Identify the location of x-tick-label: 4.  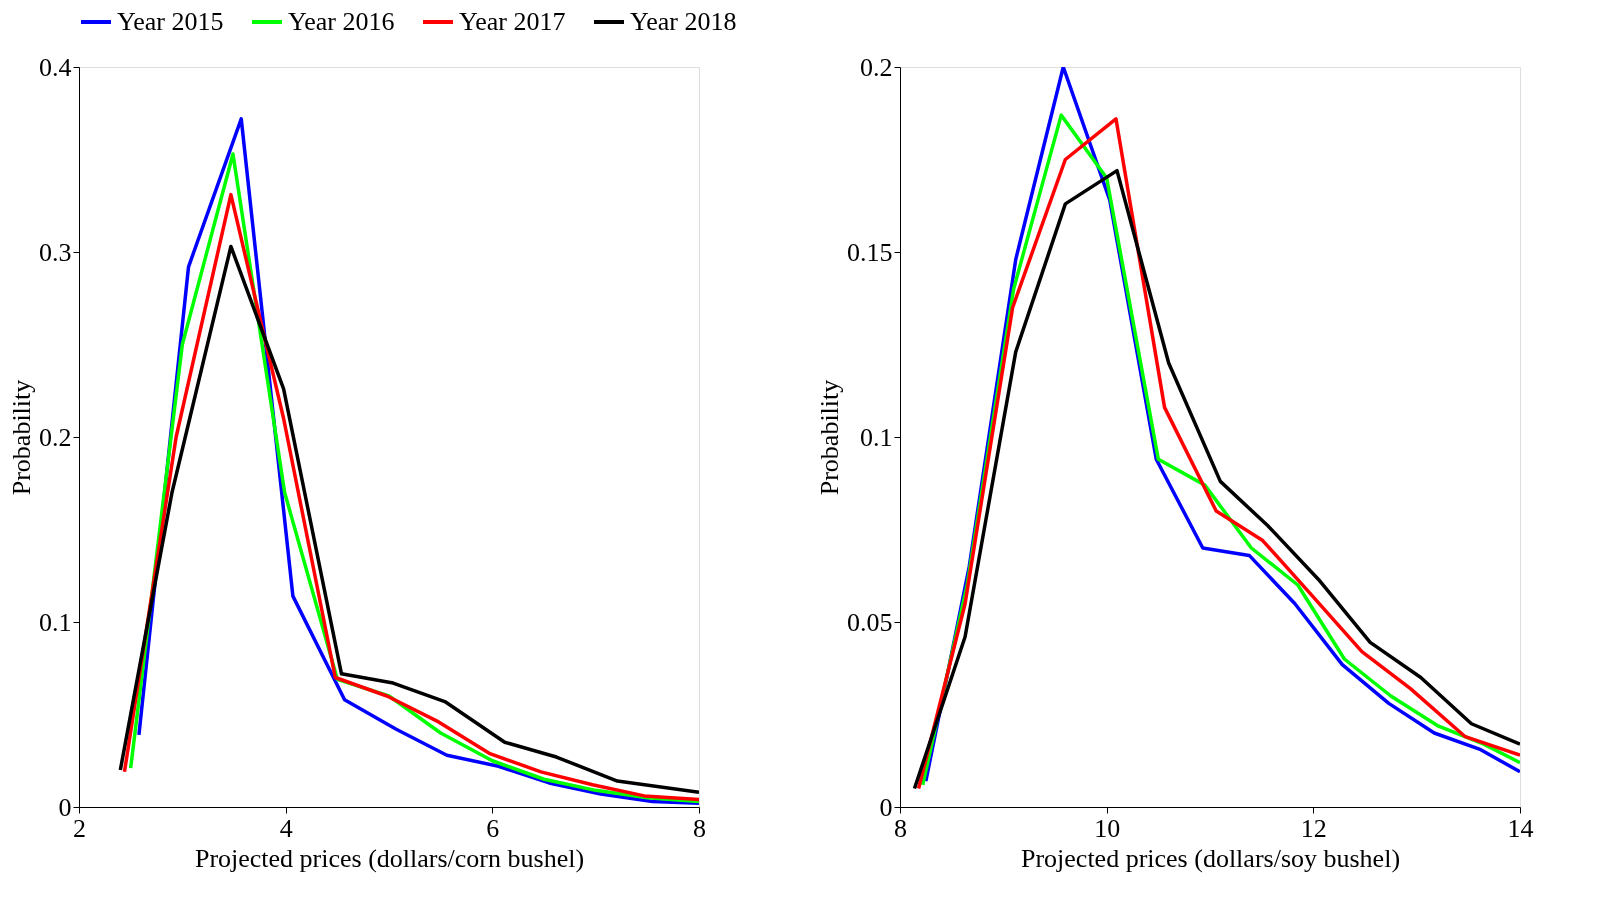
(286, 828).